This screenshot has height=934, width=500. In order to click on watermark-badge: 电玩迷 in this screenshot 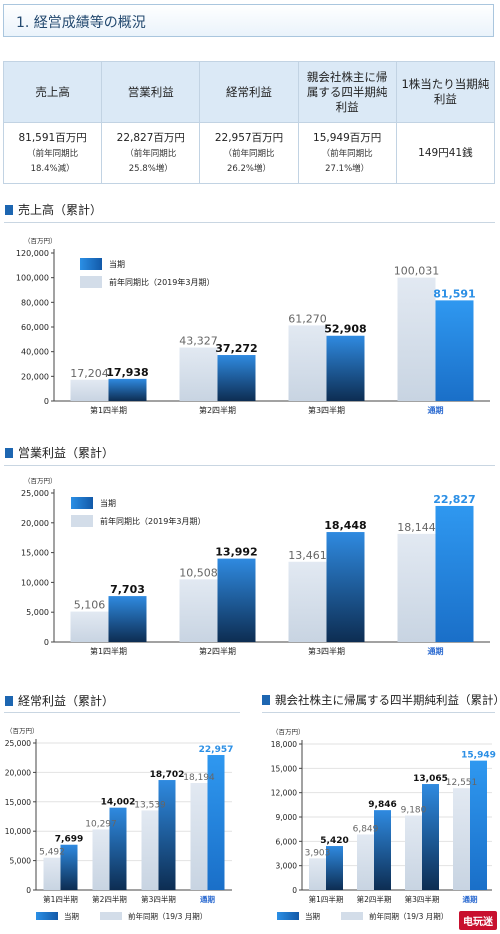, I will do `click(478, 920)`.